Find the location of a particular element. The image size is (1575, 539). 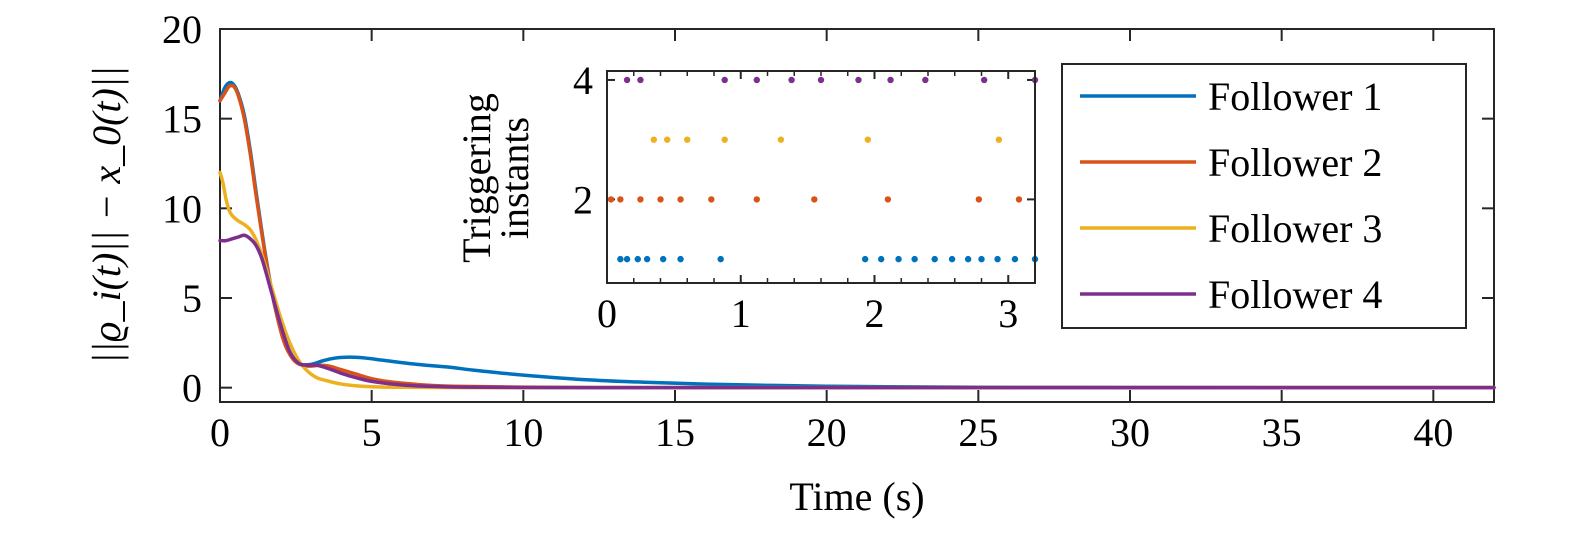

legend: Follower 1 Follower 2 Follower 3 Follower 4 is located at coordinates (1264, 196).